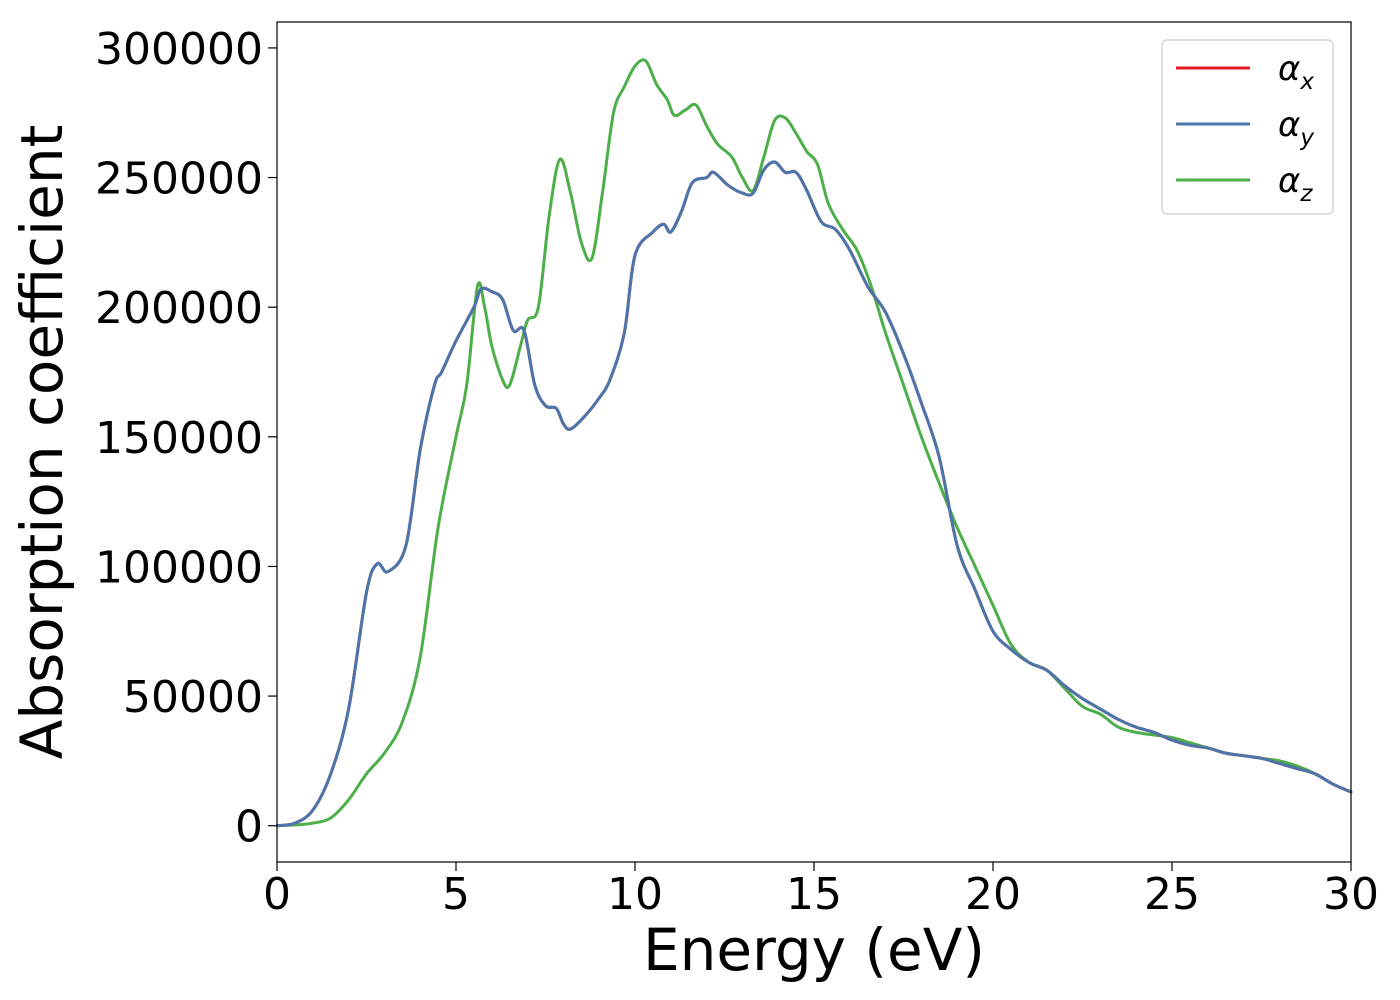  What do you see at coordinates (1172, 894) in the screenshot?
I see `x-tick-label: 25` at bounding box center [1172, 894].